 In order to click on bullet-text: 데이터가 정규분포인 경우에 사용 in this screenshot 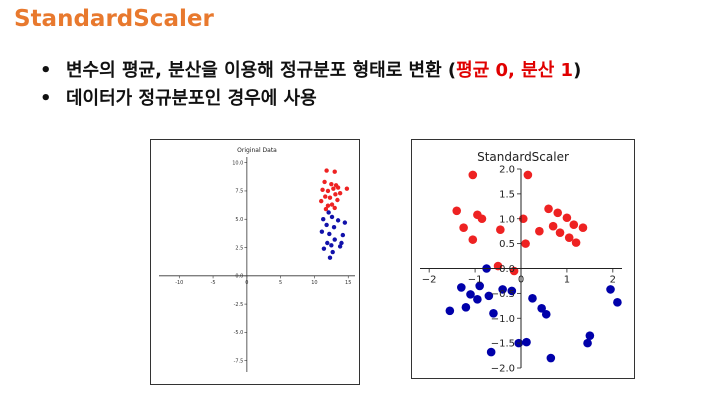, I will do `click(191, 98)`.